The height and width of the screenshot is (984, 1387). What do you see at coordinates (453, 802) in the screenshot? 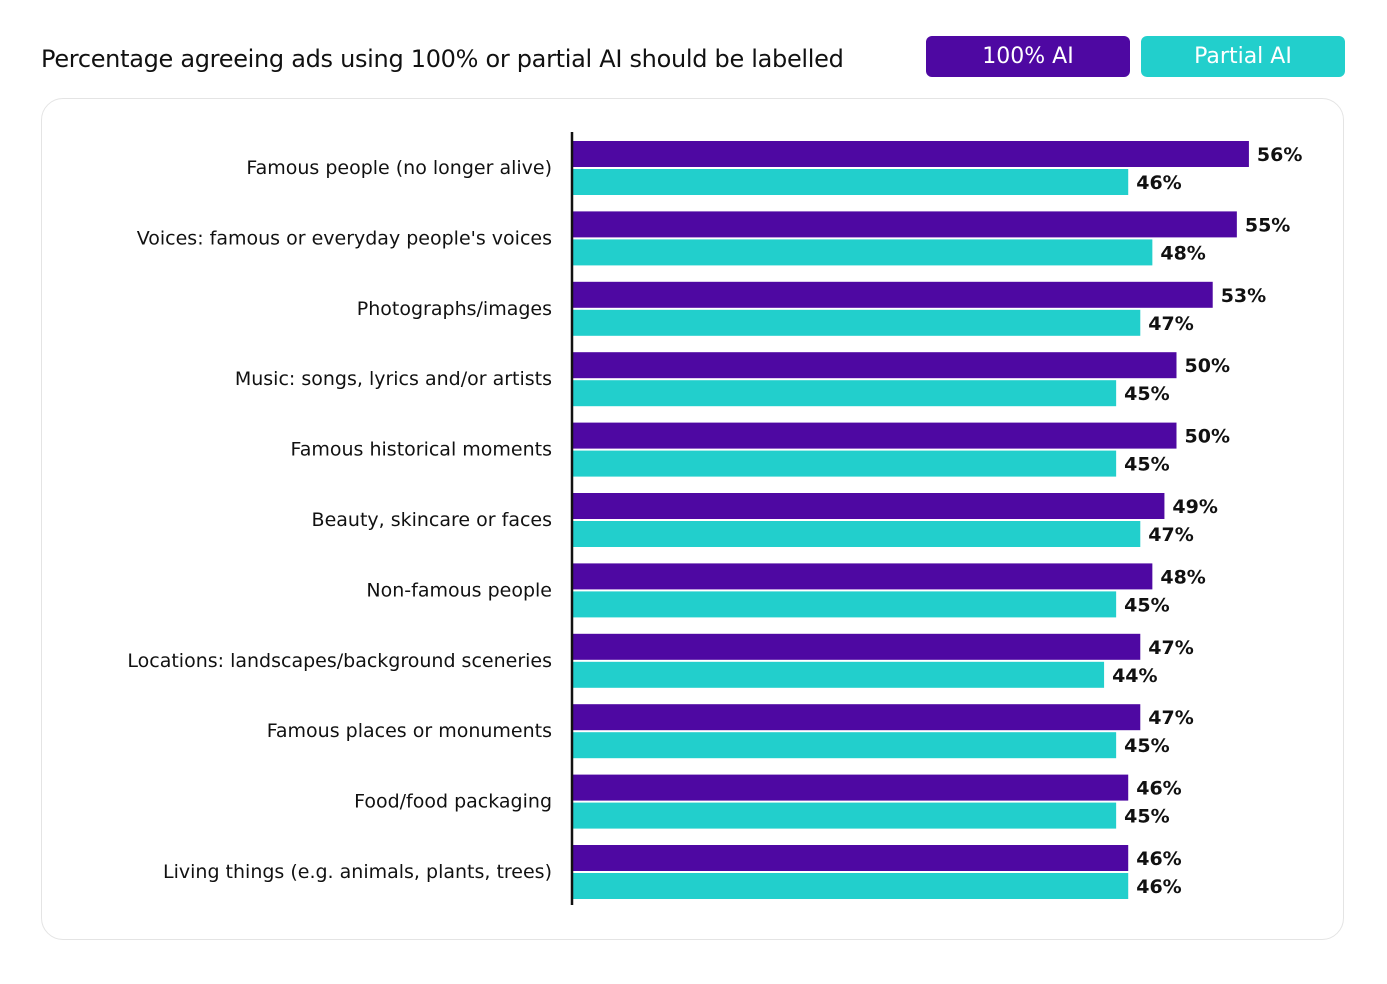
I see `category-label: Food/food packaging` at bounding box center [453, 802].